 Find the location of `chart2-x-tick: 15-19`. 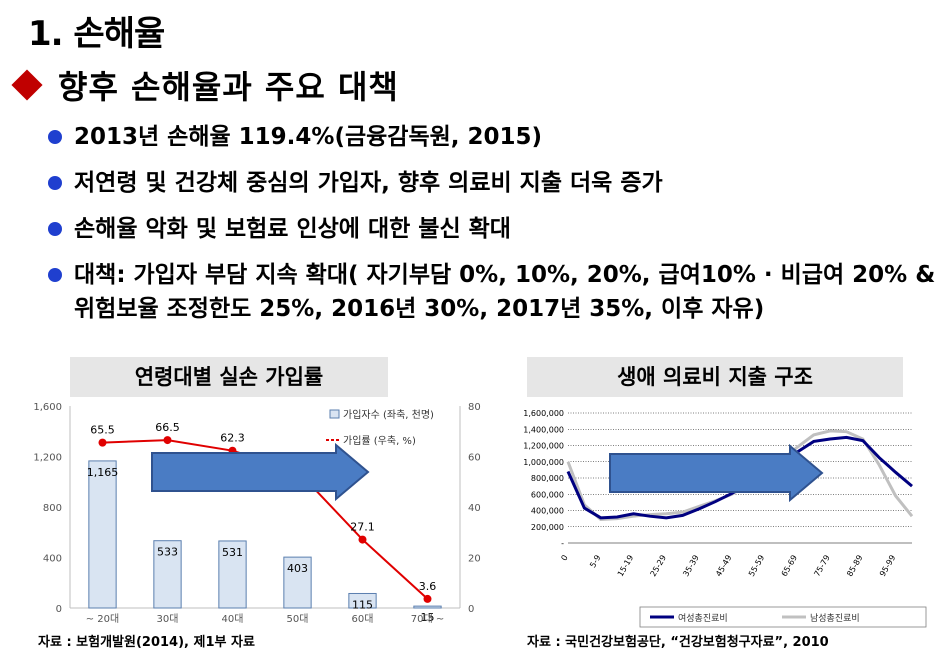

chart2-x-tick: 15-19 is located at coordinates (625, 566).